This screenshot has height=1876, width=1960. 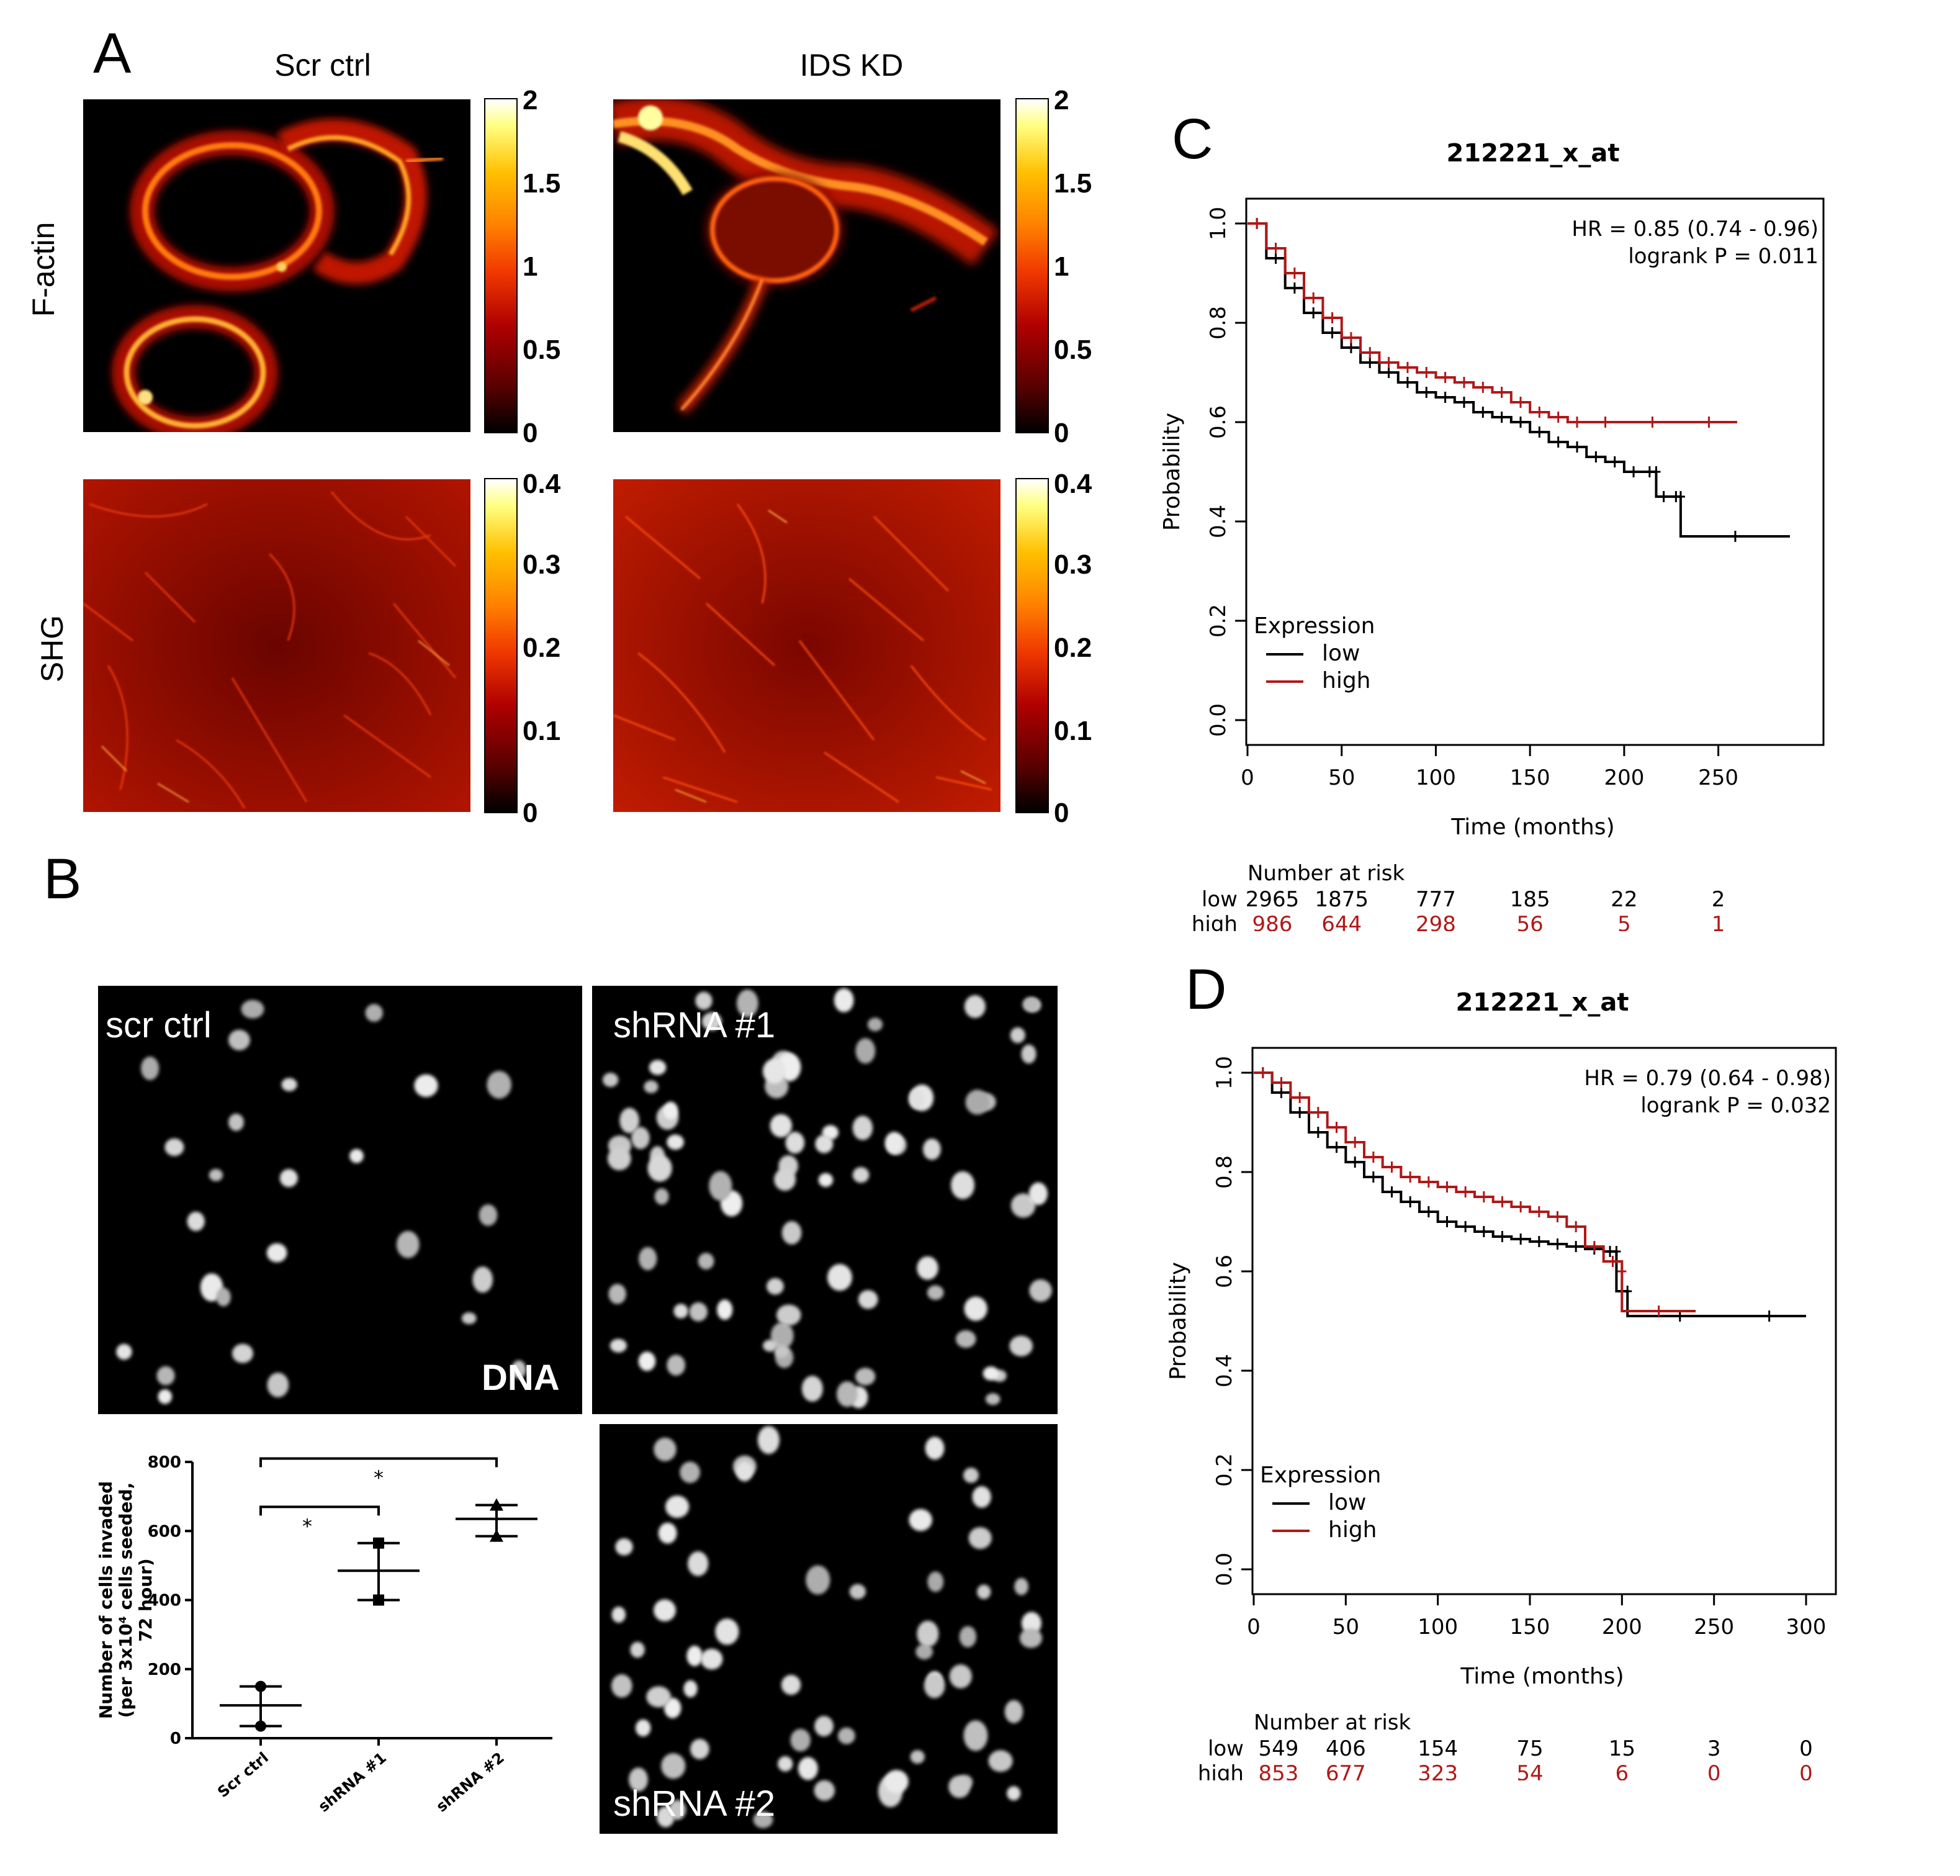 I want to click on invasion-category-label: shRNA #1, so click(x=352, y=1782).